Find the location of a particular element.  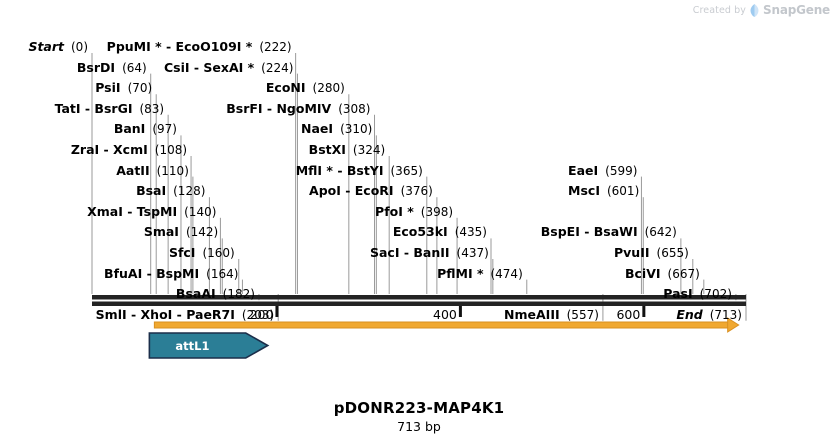

enzyme-name: PflMI * is located at coordinates (460, 273).